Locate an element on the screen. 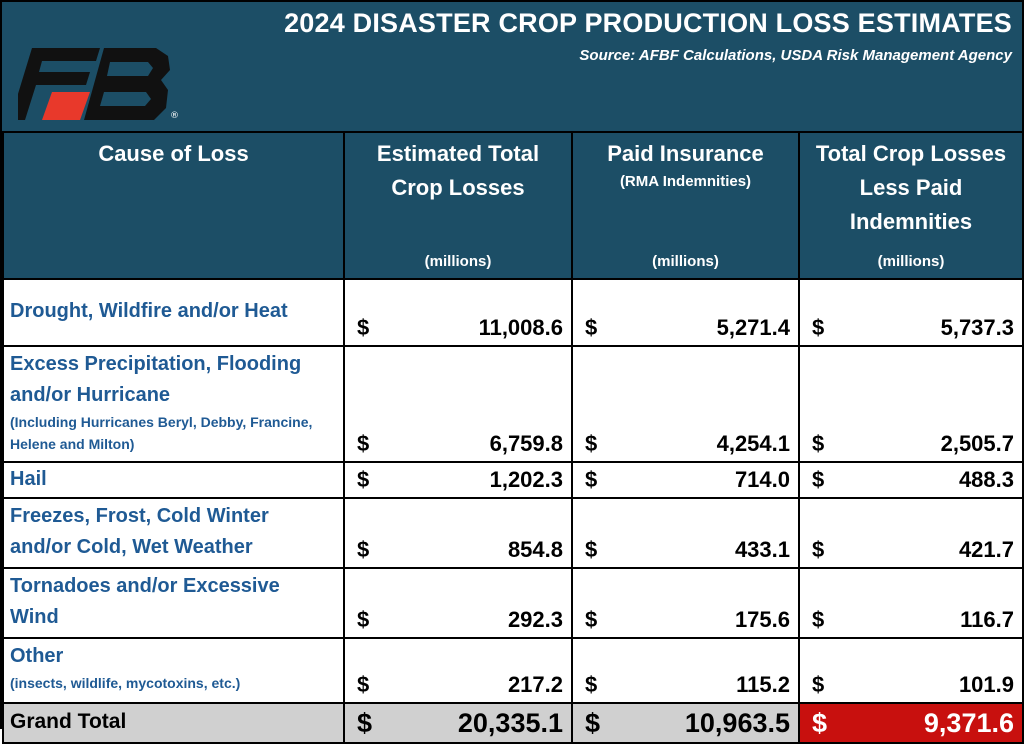 The width and height of the screenshot is (1024, 744). paid-cell: $4,254.1 is located at coordinates (685, 404).